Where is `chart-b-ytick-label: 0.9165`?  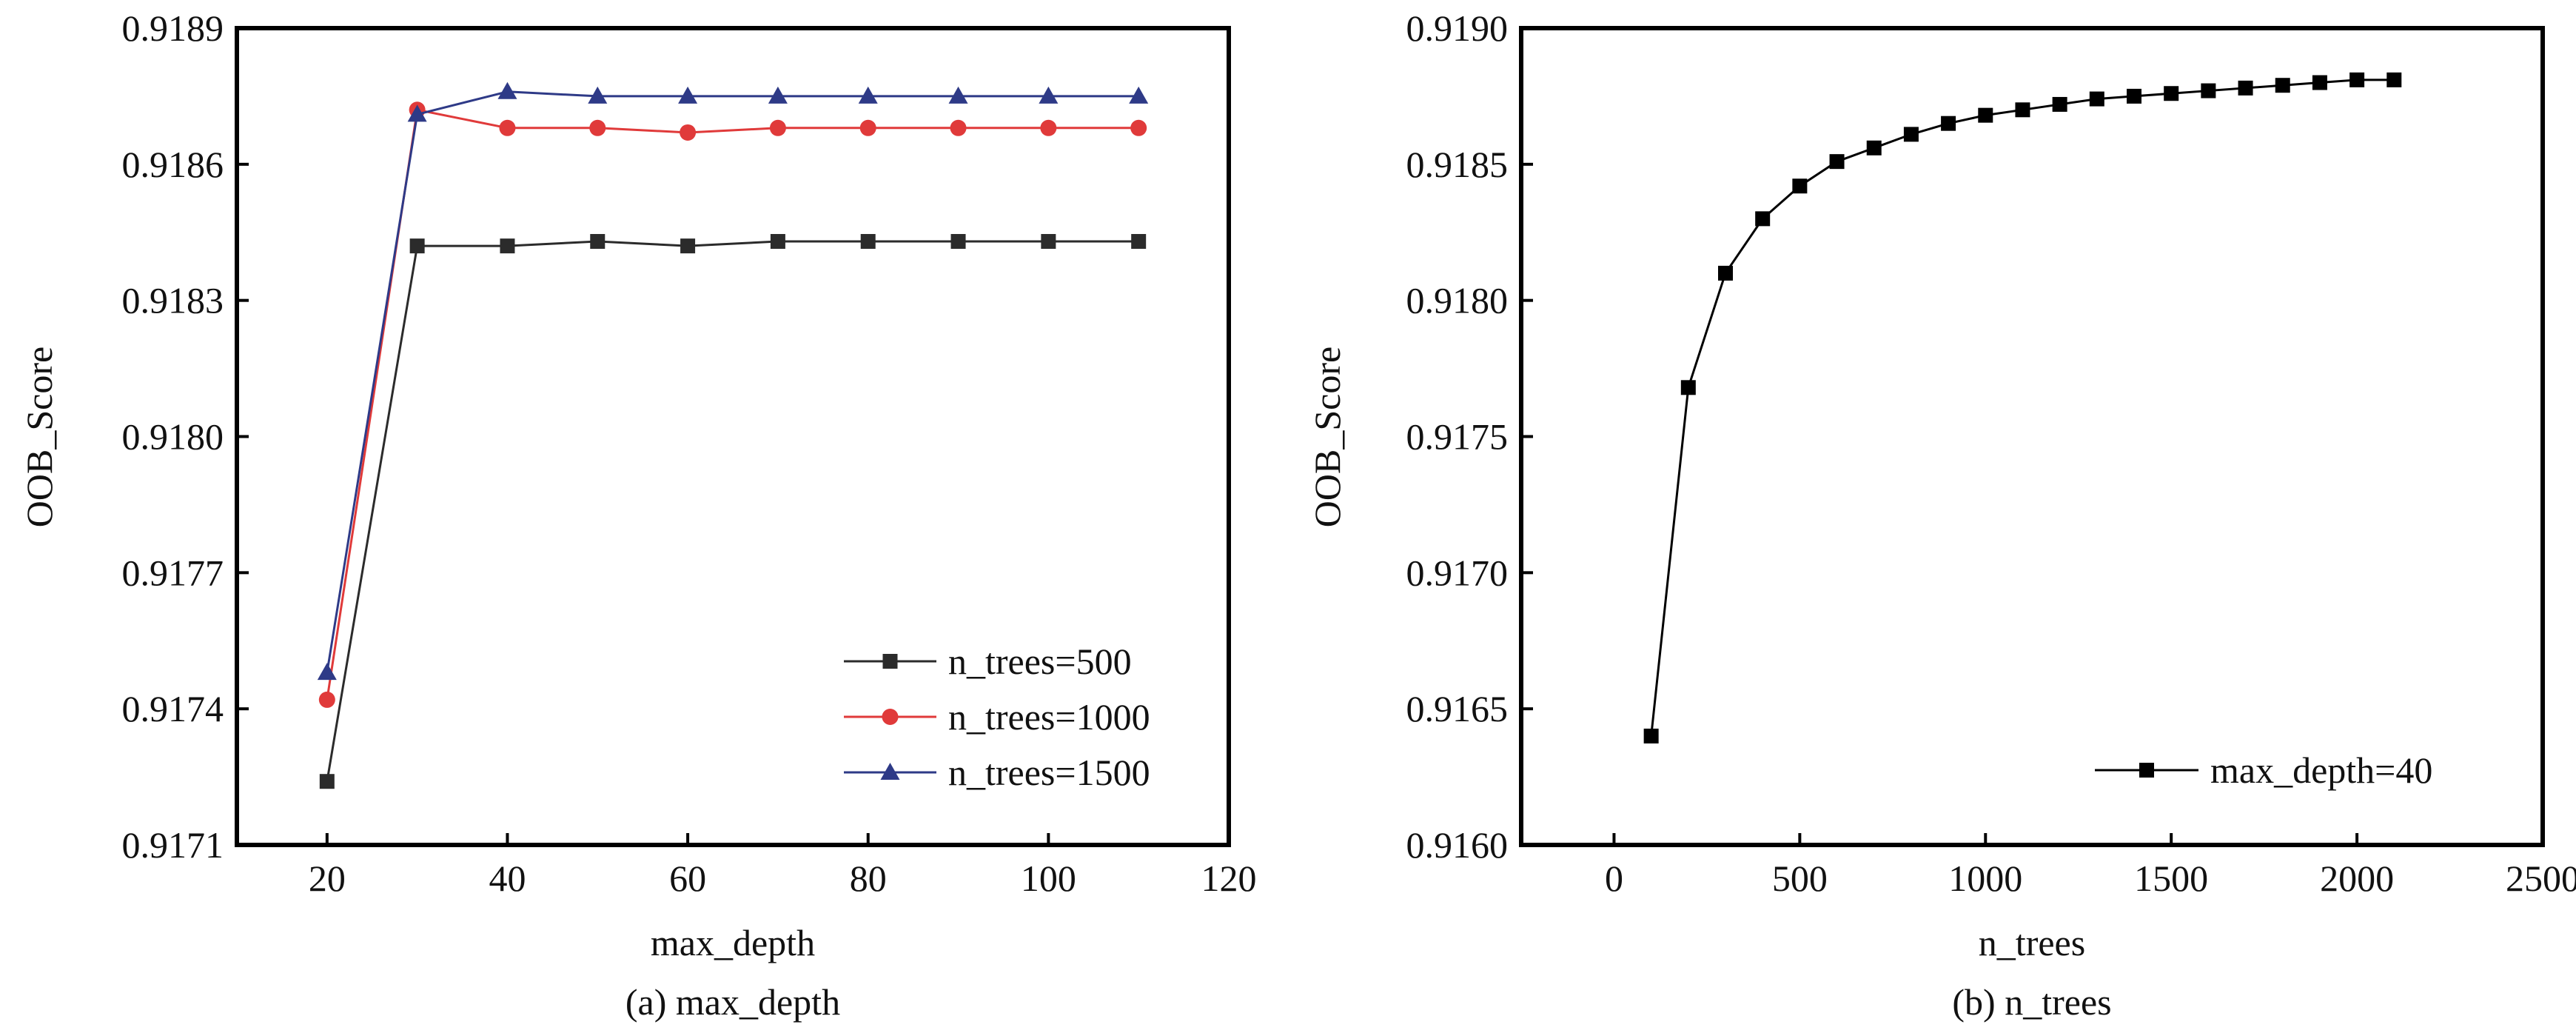
chart-b-ytick-label: 0.9165 is located at coordinates (1457, 708).